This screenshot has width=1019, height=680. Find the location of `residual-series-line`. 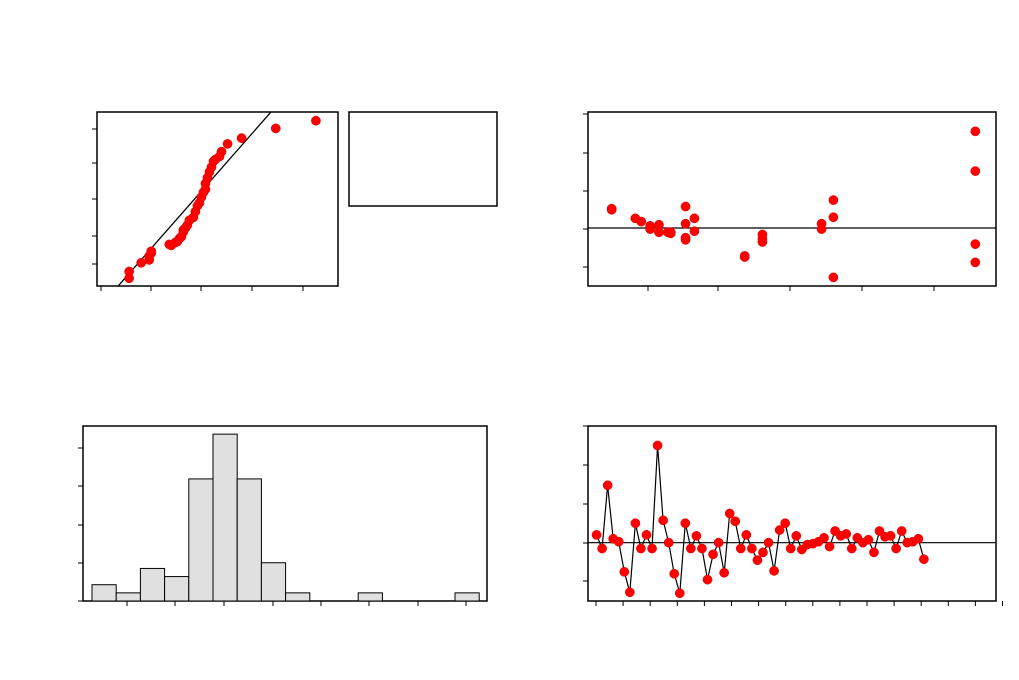

residual-series-line is located at coordinates (760, 519).